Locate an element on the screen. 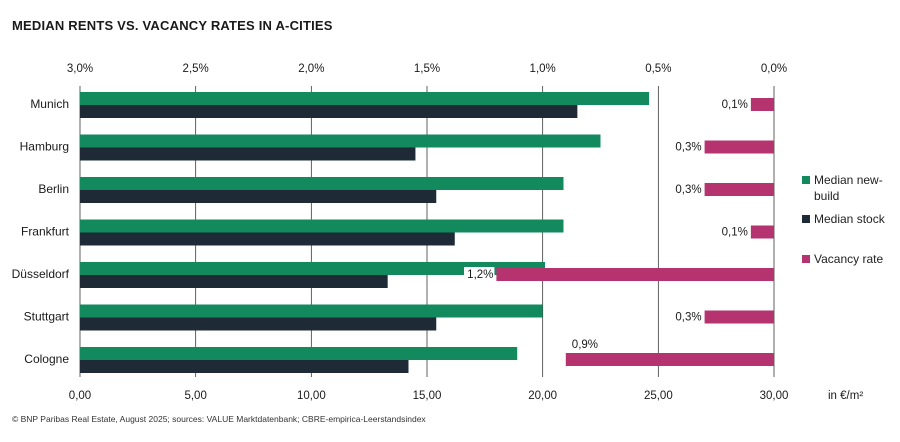 This screenshot has height=442, width=900. top-axis-tick-label: 1,0% is located at coordinates (543, 69).